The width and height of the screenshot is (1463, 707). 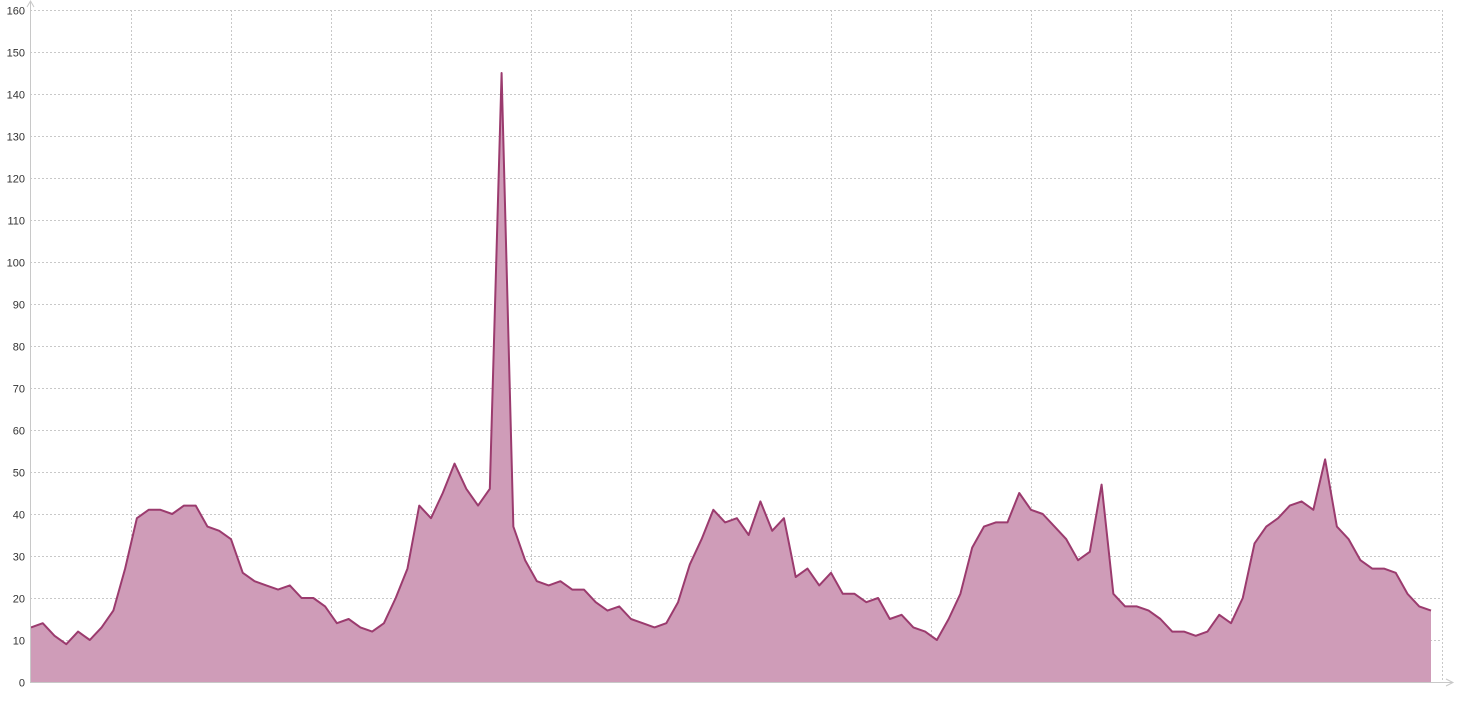 What do you see at coordinates (19, 516) in the screenshot?
I see `y-tick-label: 40` at bounding box center [19, 516].